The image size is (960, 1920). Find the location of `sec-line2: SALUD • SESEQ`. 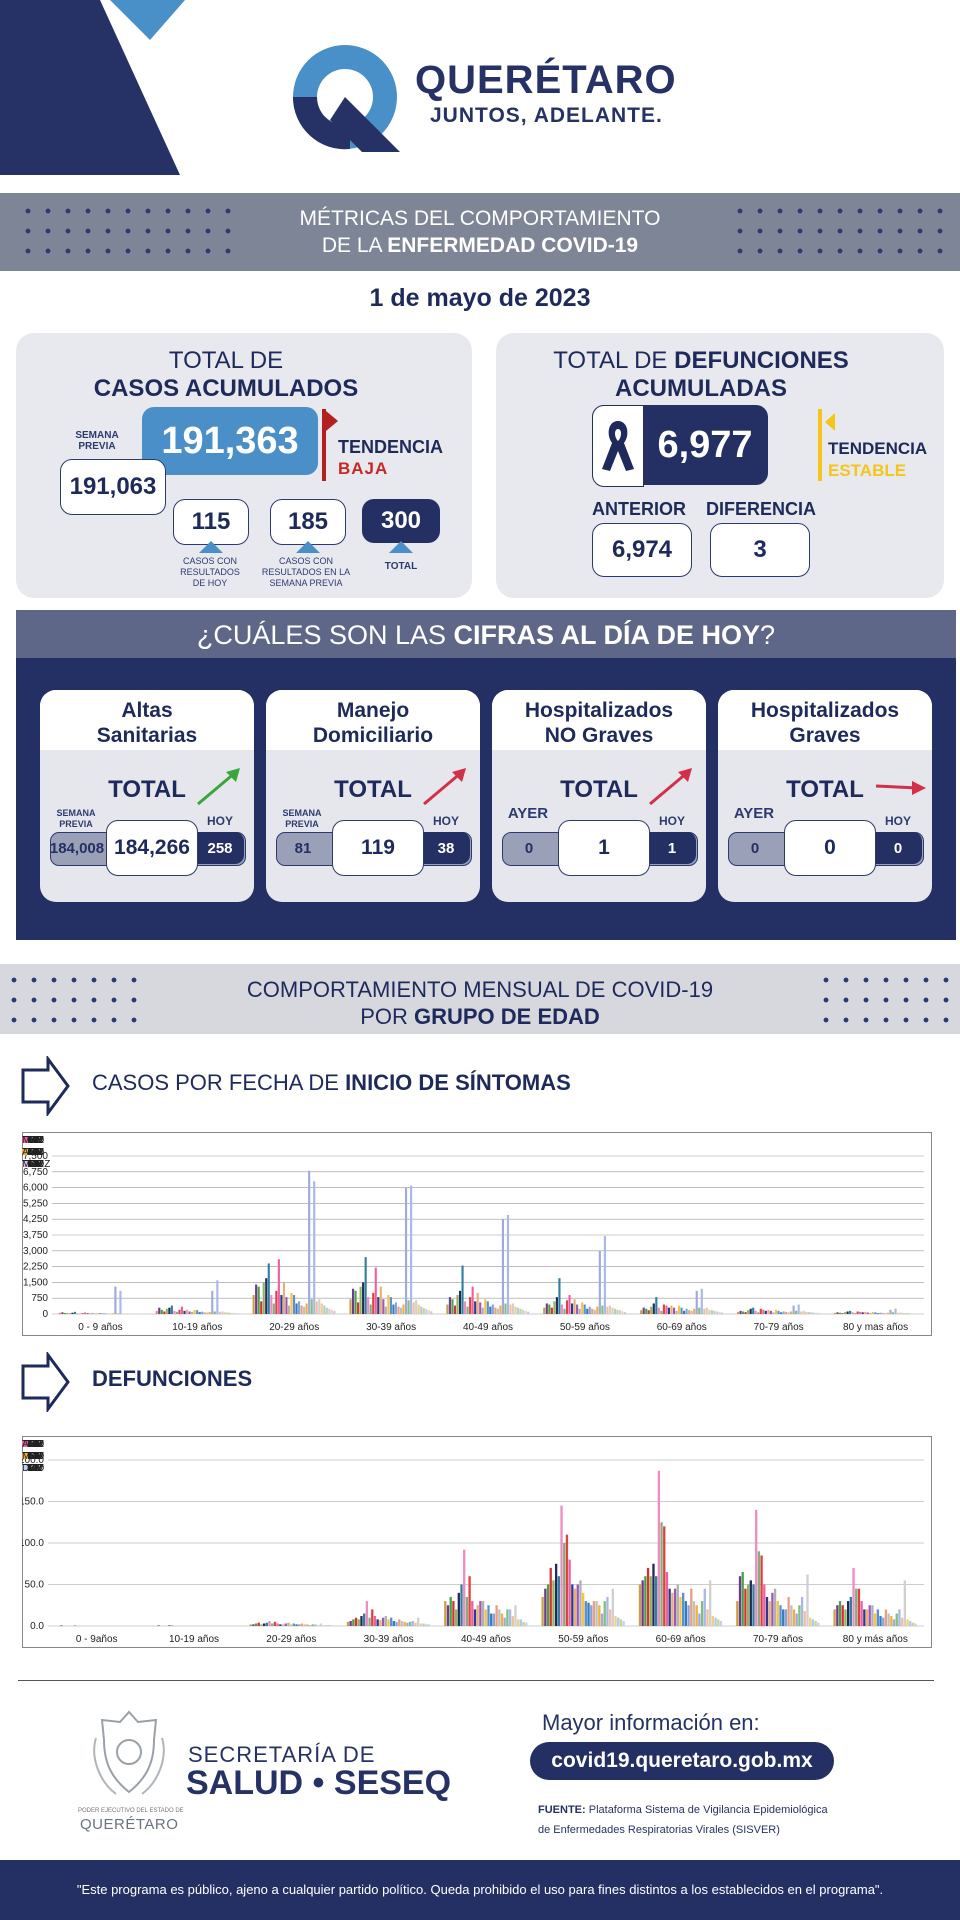

sec-line2: SALUD • SESEQ is located at coordinates (319, 1783).